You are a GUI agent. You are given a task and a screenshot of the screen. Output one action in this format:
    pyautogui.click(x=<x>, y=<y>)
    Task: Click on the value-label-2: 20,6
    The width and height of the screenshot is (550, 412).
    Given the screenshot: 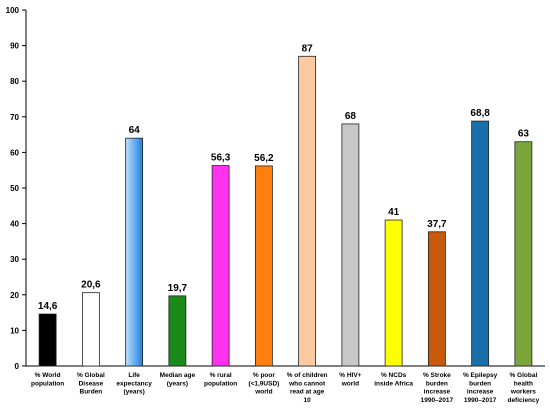 What is the action you would take?
    pyautogui.click(x=91, y=285)
    